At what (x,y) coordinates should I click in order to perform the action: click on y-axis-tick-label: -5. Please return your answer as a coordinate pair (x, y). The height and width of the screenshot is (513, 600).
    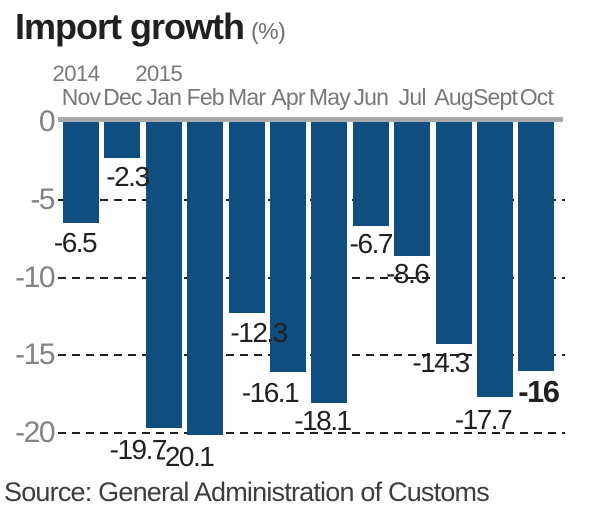
    Looking at the image, I should click on (42, 199).